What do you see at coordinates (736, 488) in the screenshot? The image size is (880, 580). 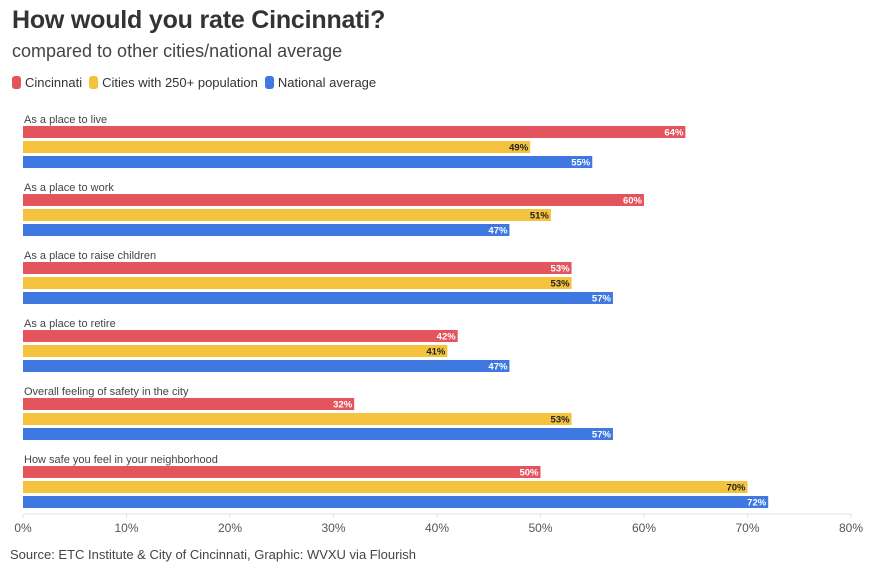 I see `data-label: 70%` at bounding box center [736, 488].